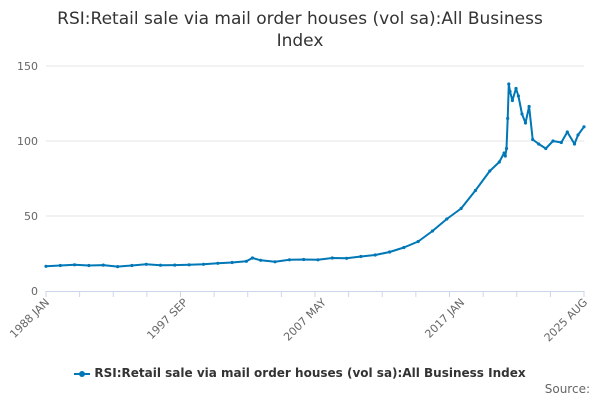 The width and height of the screenshot is (600, 400). What do you see at coordinates (167, 319) in the screenshot?
I see `x-tick-label-1: 1997 SEP` at bounding box center [167, 319].